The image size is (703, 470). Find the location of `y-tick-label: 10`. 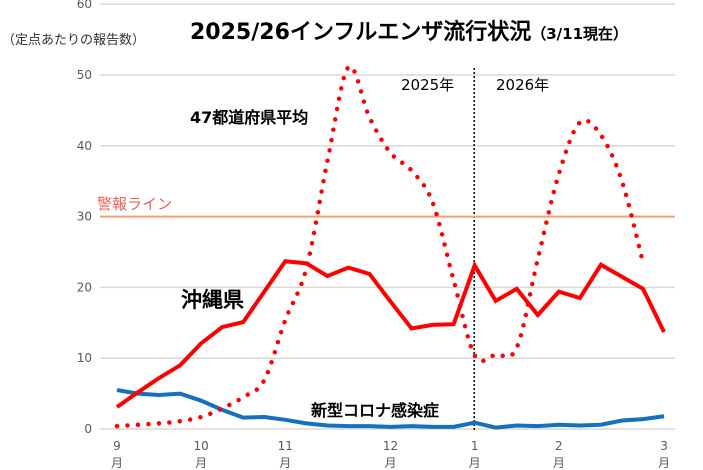

y-tick-label: 10 is located at coordinates (84, 358).